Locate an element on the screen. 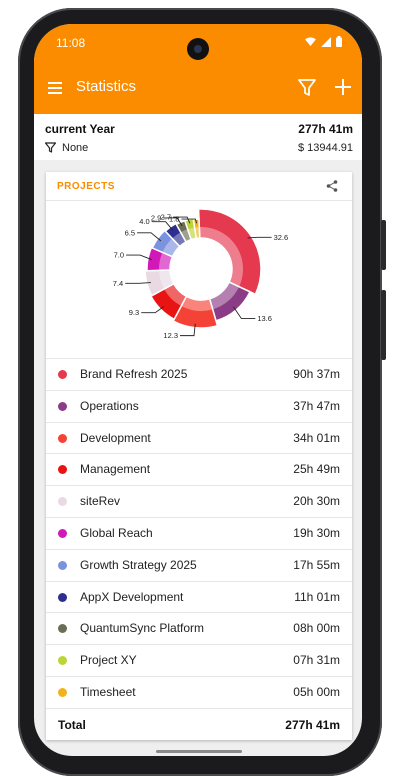 The width and height of the screenshot is (400, 784). project-row: Project XY 07h 31m is located at coordinates (199, 660).